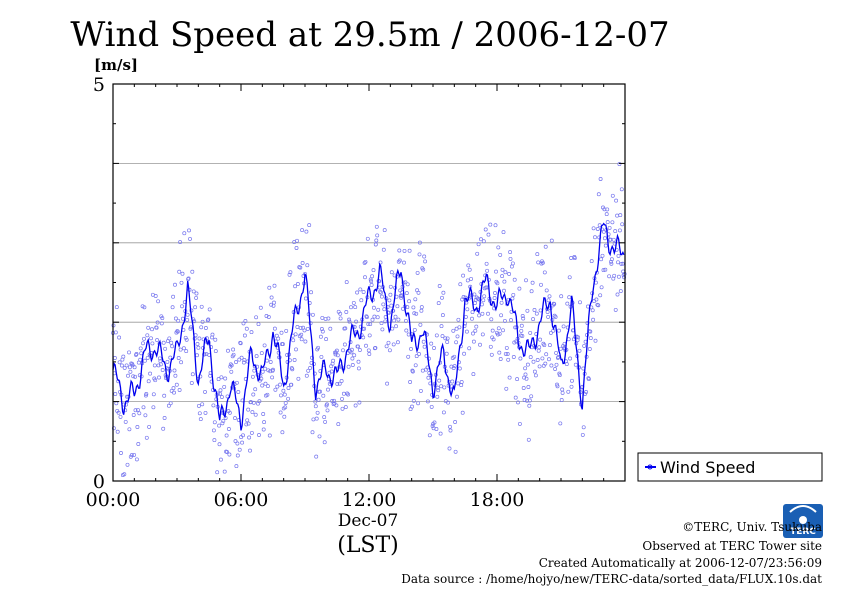  I want to click on y-tick-label: 5, so click(99, 85).